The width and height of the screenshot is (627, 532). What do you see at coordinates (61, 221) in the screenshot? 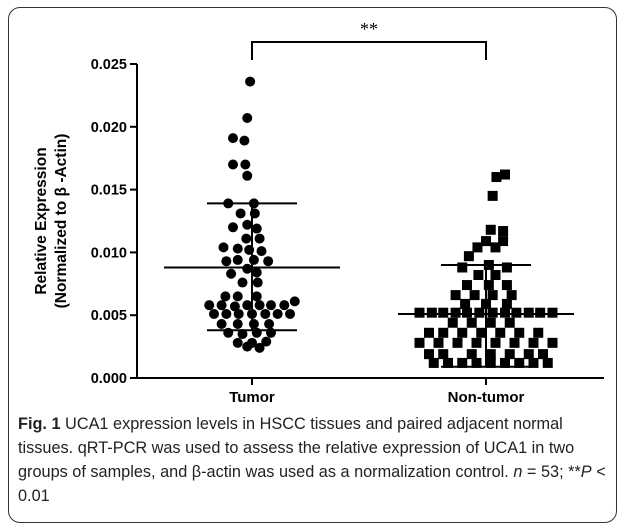
I see `y-axis-title-line2: (Normalized to β -Actin)` at bounding box center [61, 221].